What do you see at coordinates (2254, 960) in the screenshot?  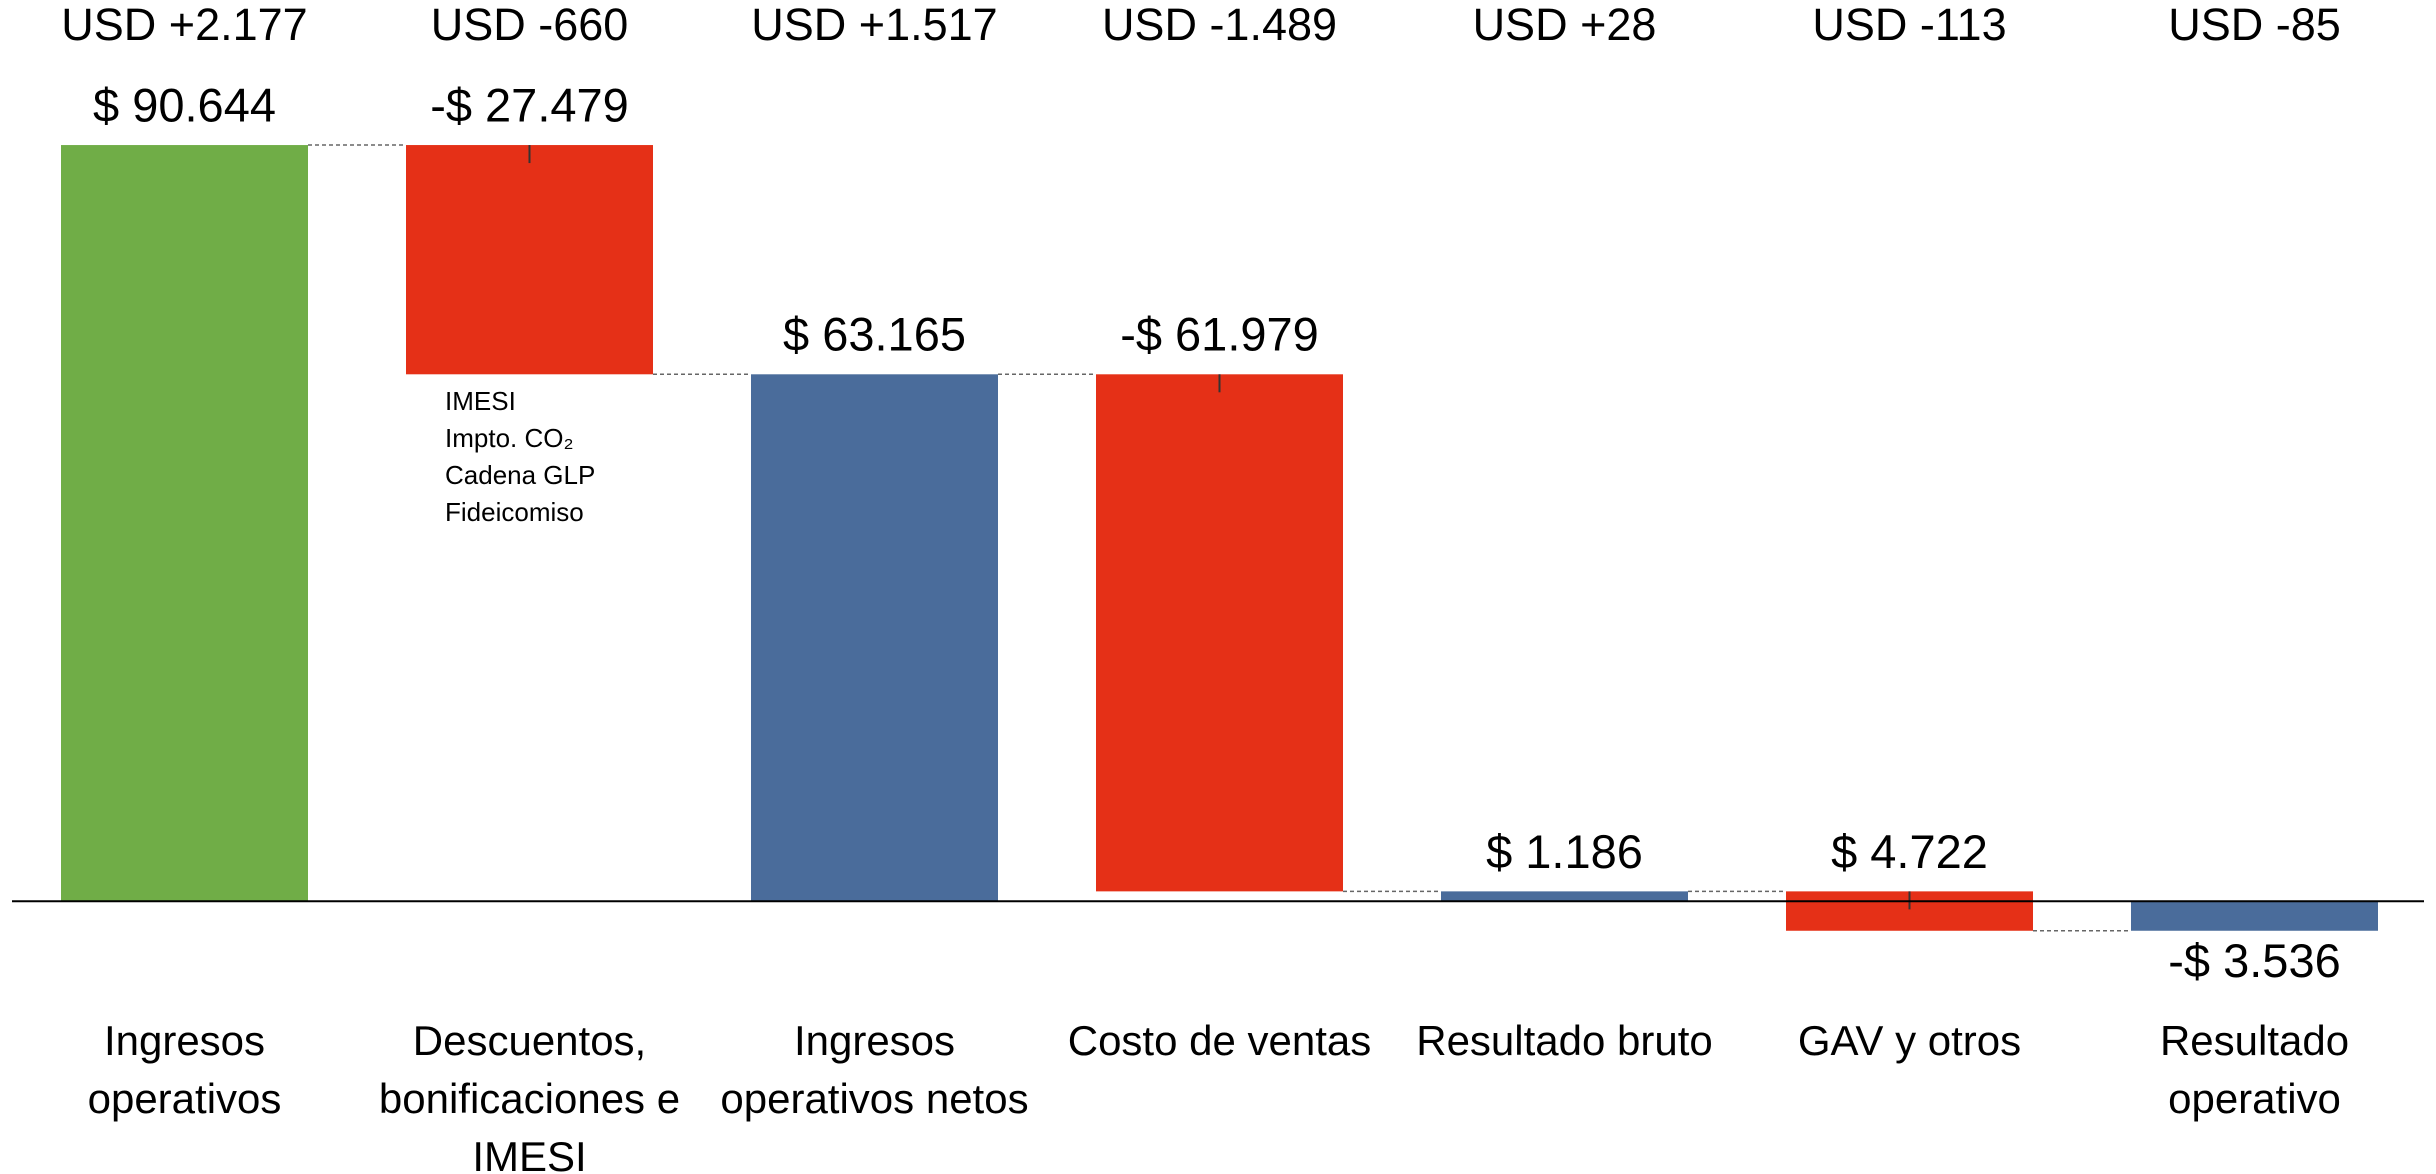 I see `value-label: -$ 3.536` at bounding box center [2254, 960].